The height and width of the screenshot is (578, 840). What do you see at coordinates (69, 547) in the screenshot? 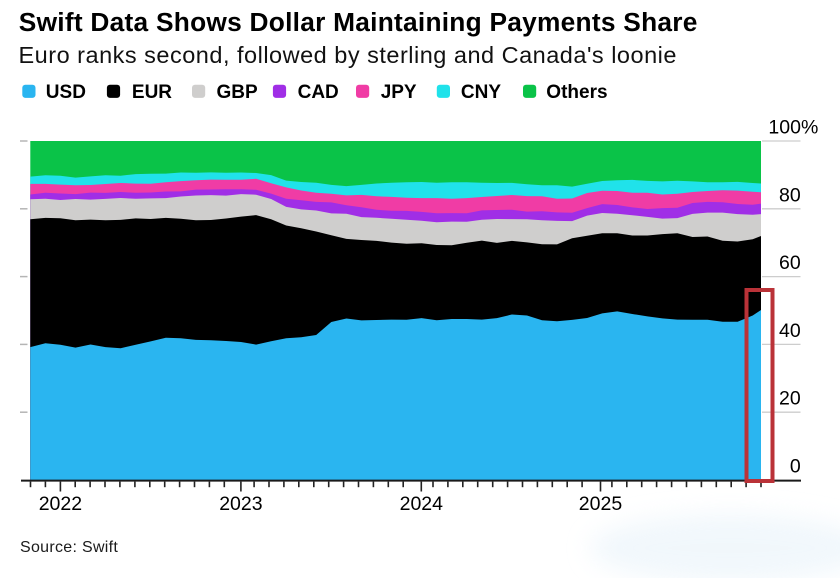
I see `svg-text: Source: Swift` at bounding box center [69, 547].